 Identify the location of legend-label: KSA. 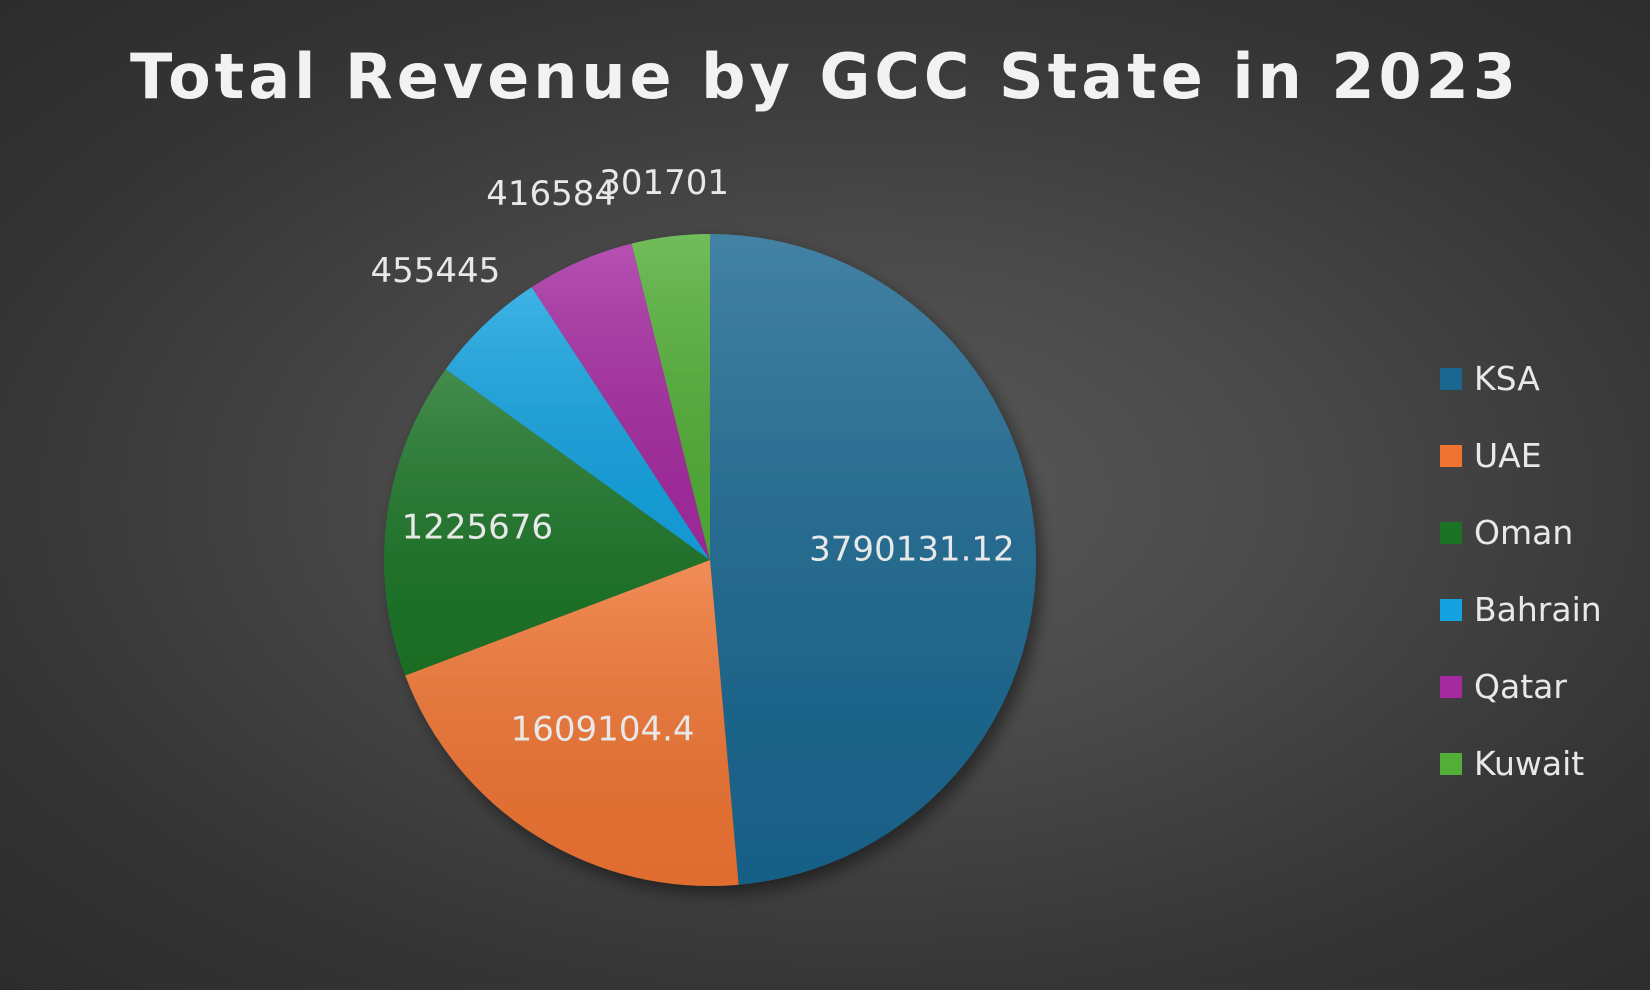
(1507, 378).